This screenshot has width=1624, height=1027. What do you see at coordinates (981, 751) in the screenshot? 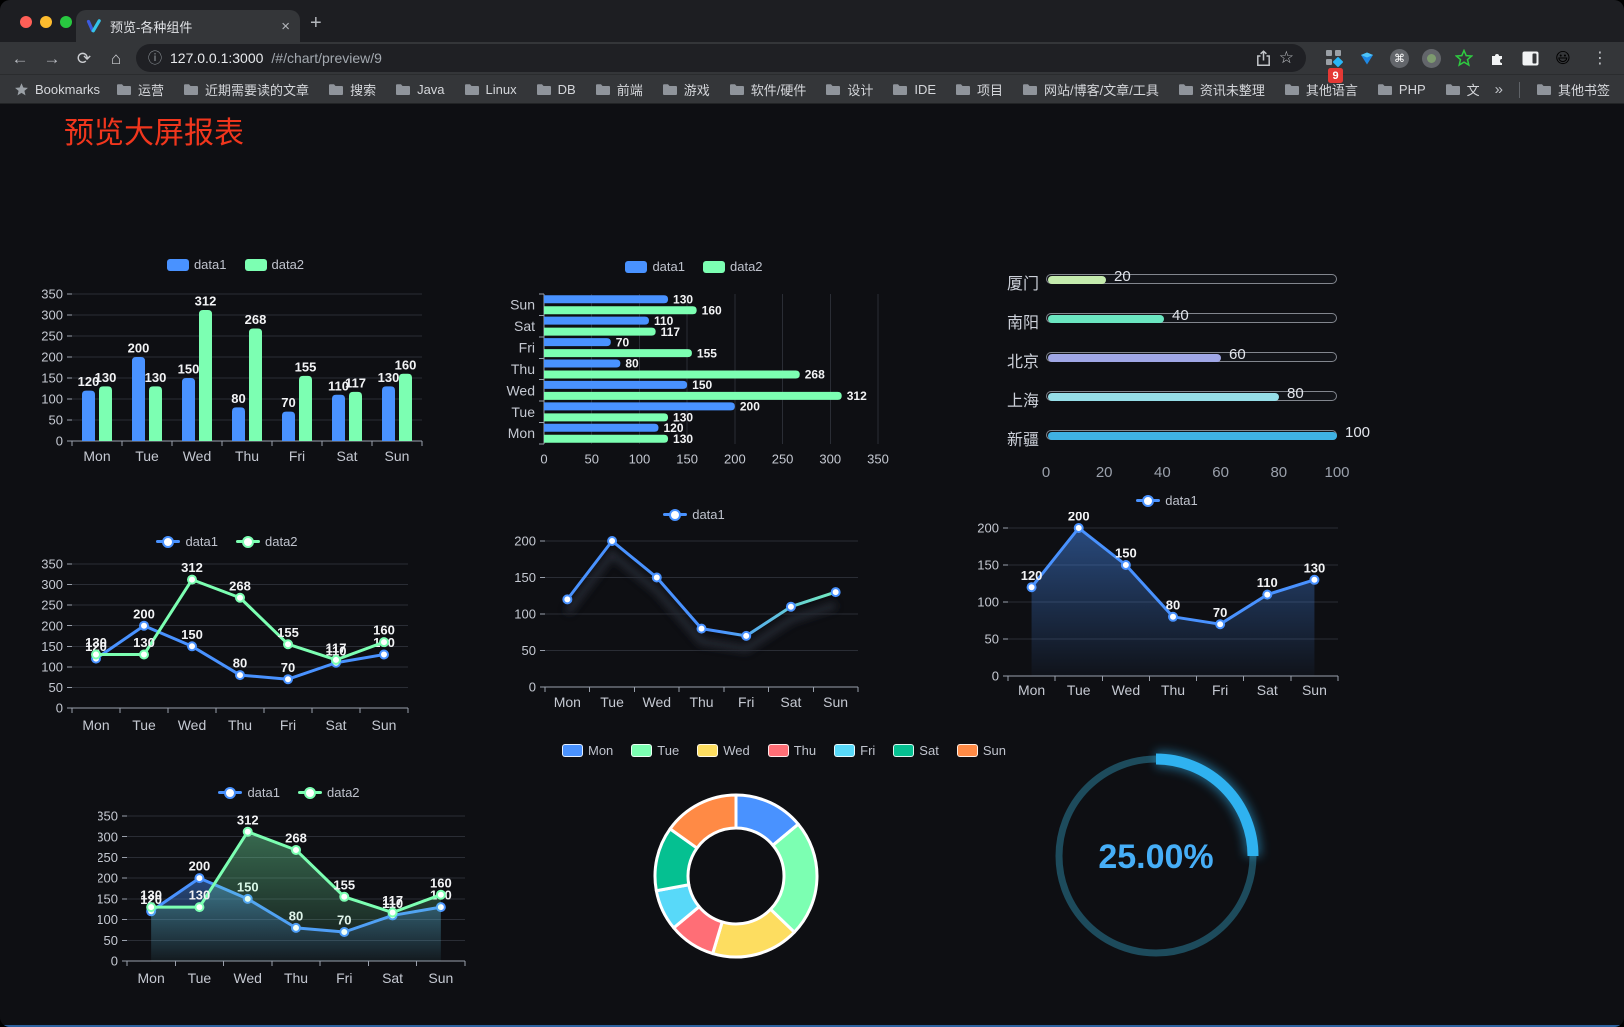
I see `legend-item-Sun: Sun` at bounding box center [981, 751].